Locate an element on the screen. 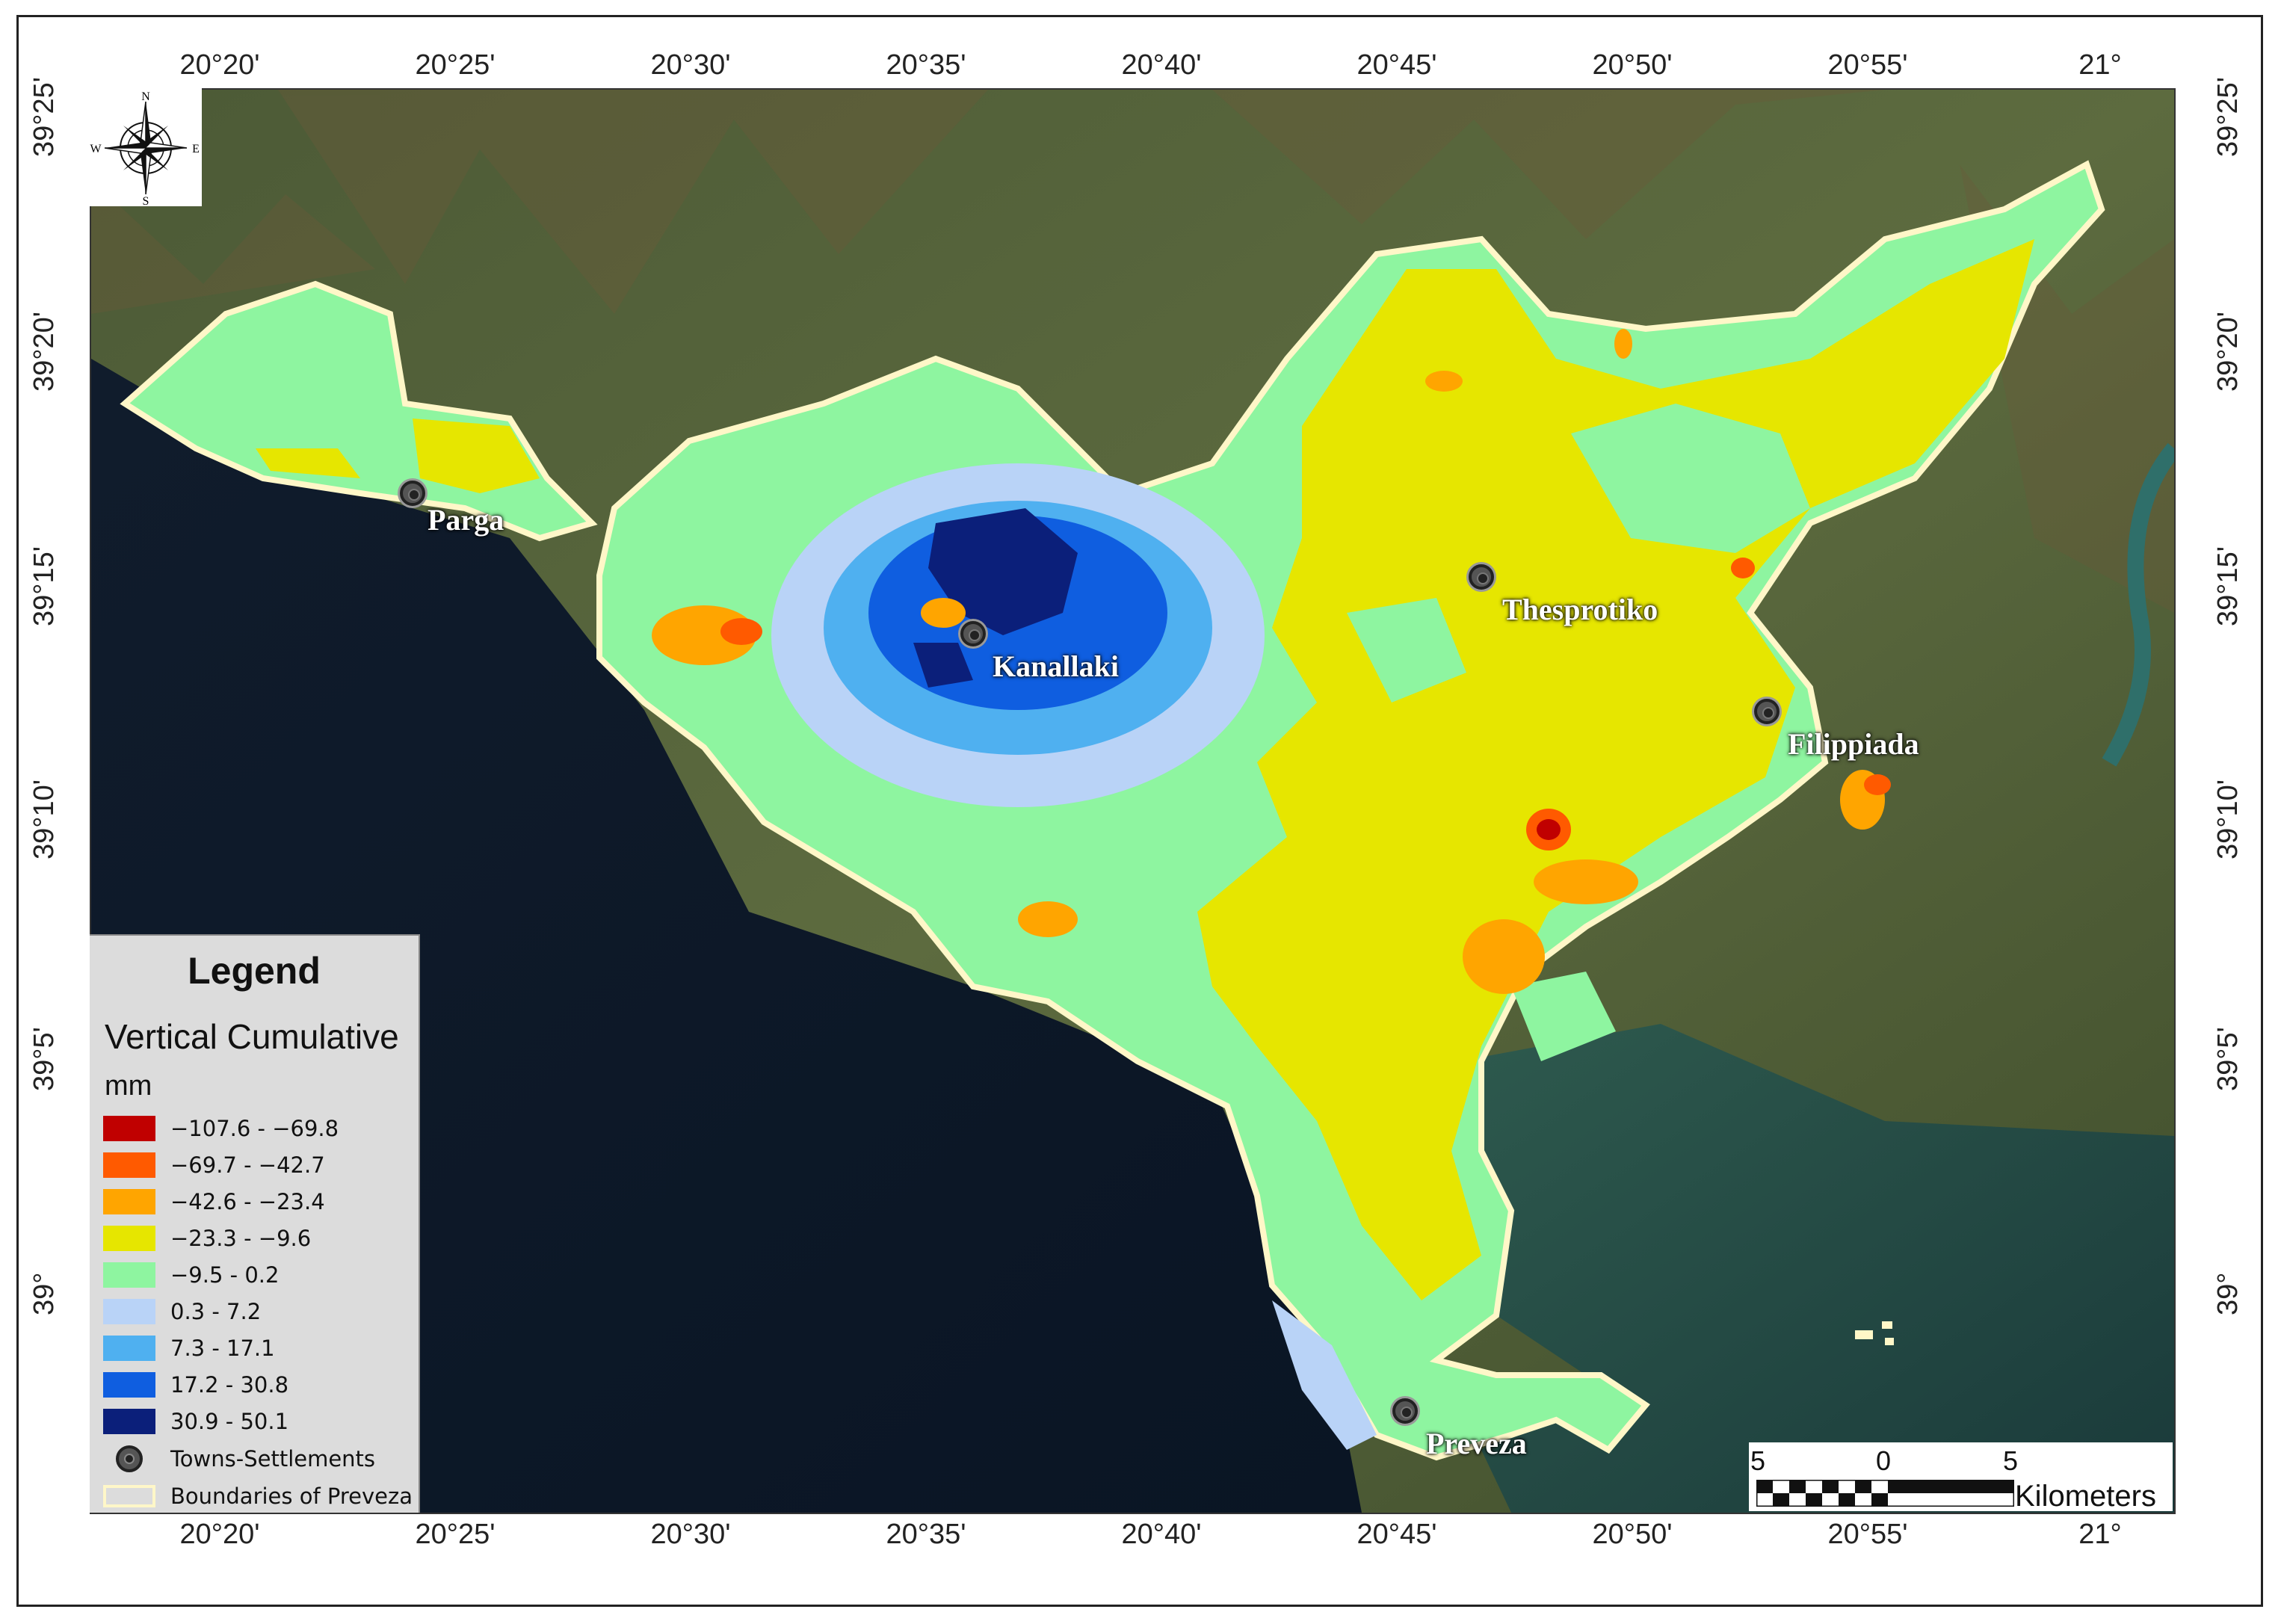  tick-bottom-0: 20°20' is located at coordinates (220, 1535).